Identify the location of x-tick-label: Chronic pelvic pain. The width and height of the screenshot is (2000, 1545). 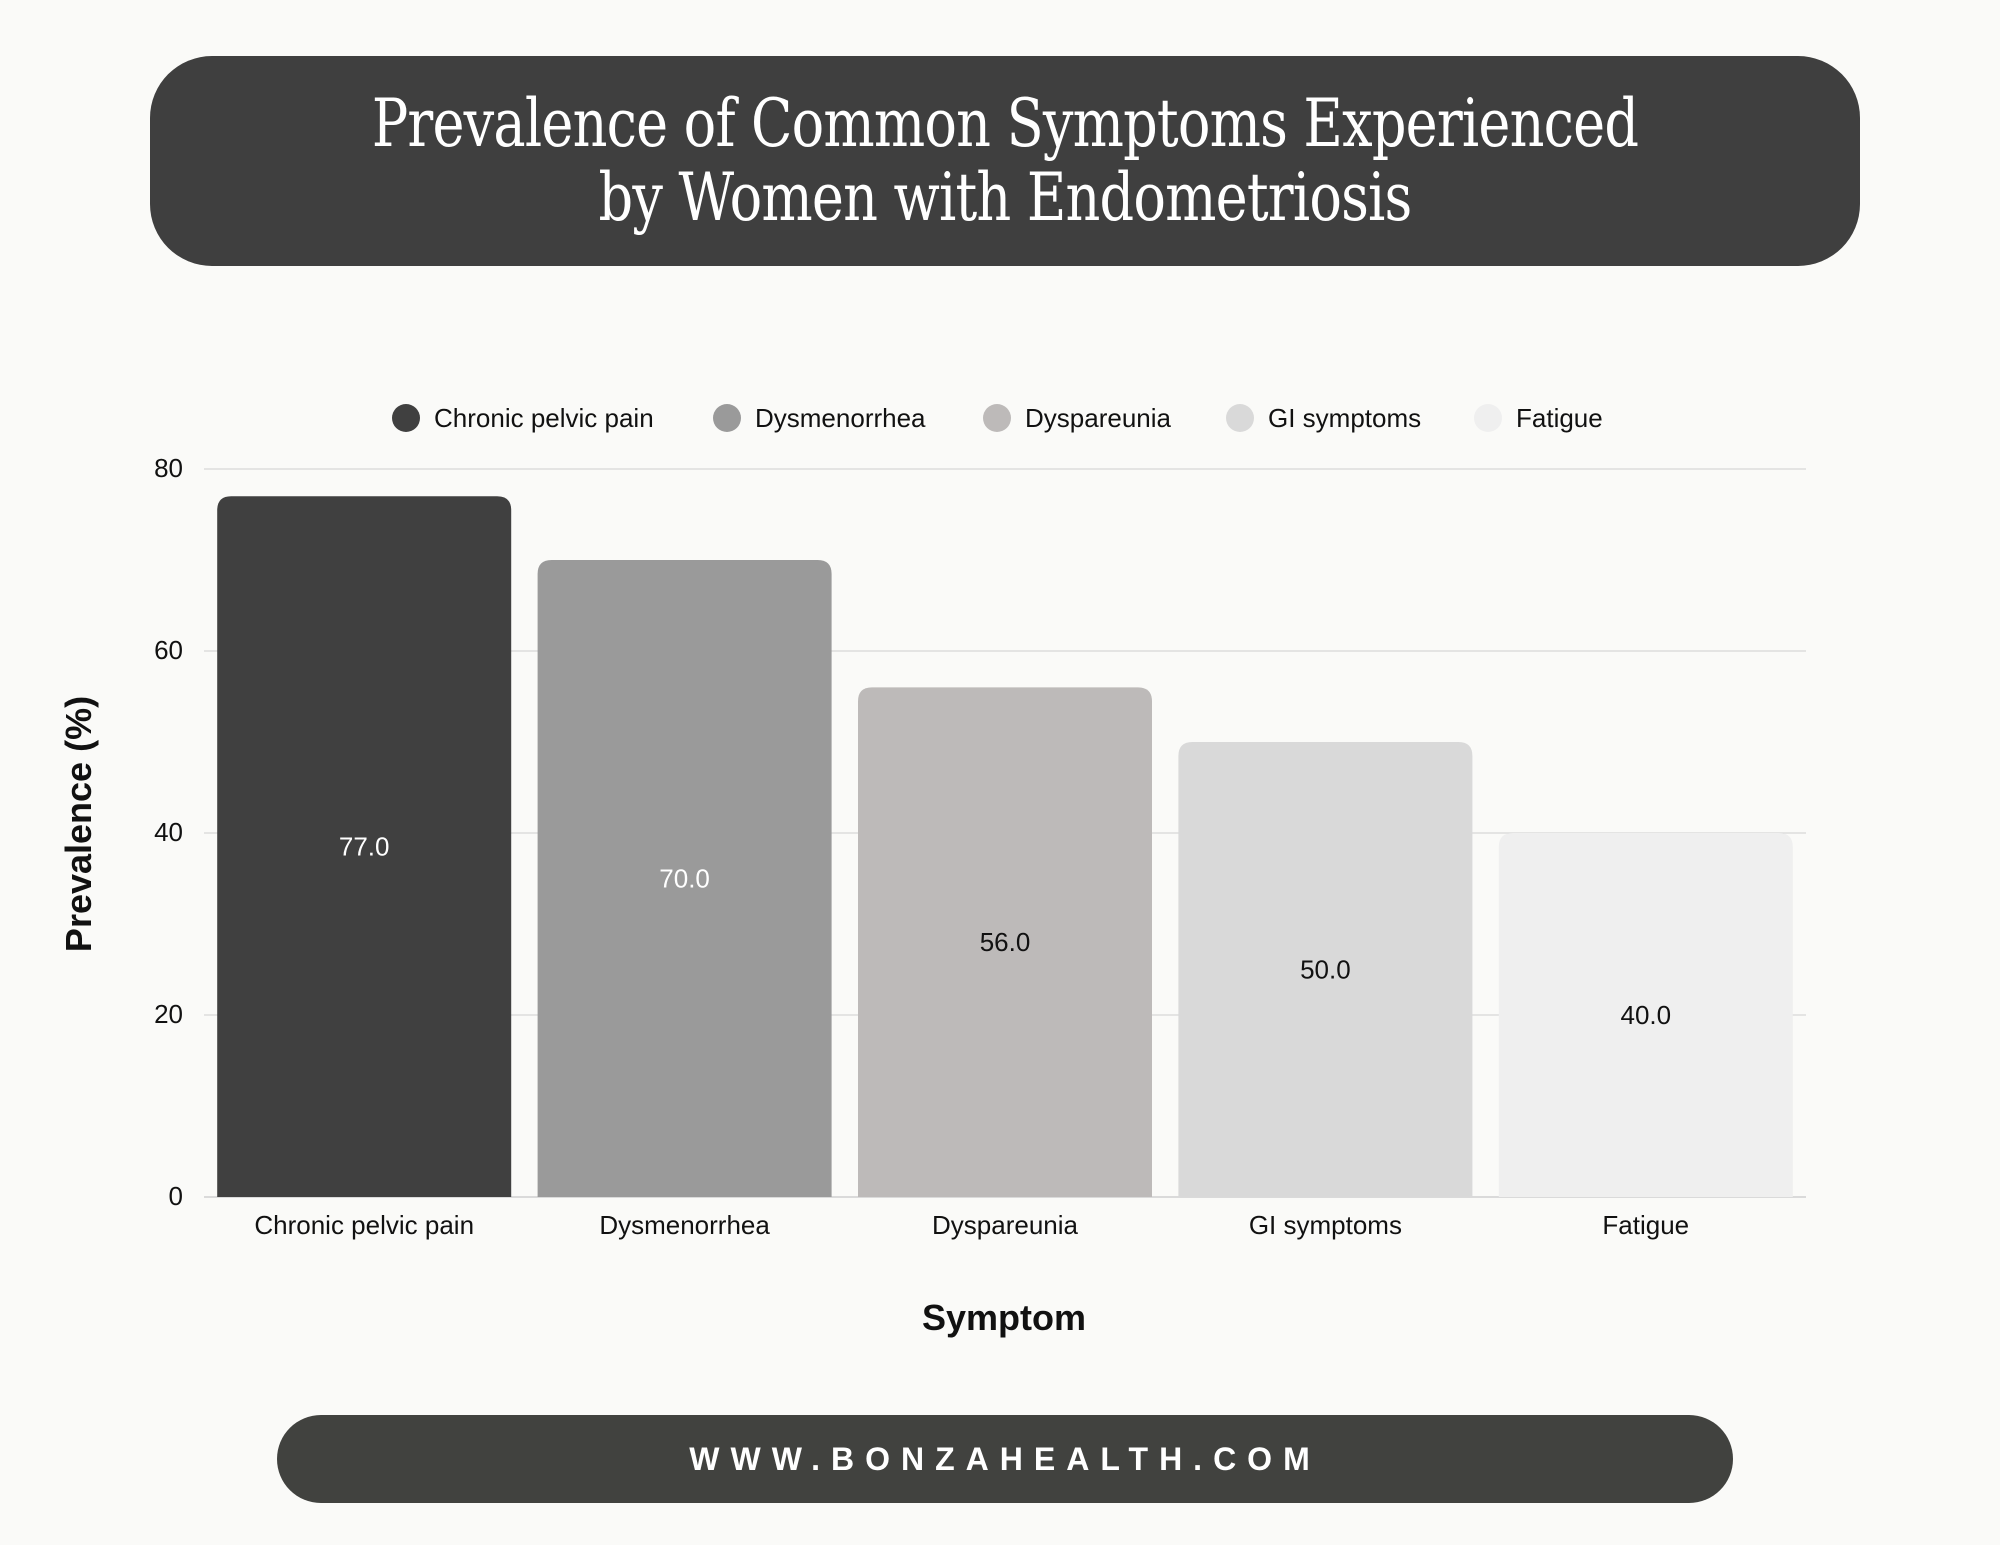
(364, 1225).